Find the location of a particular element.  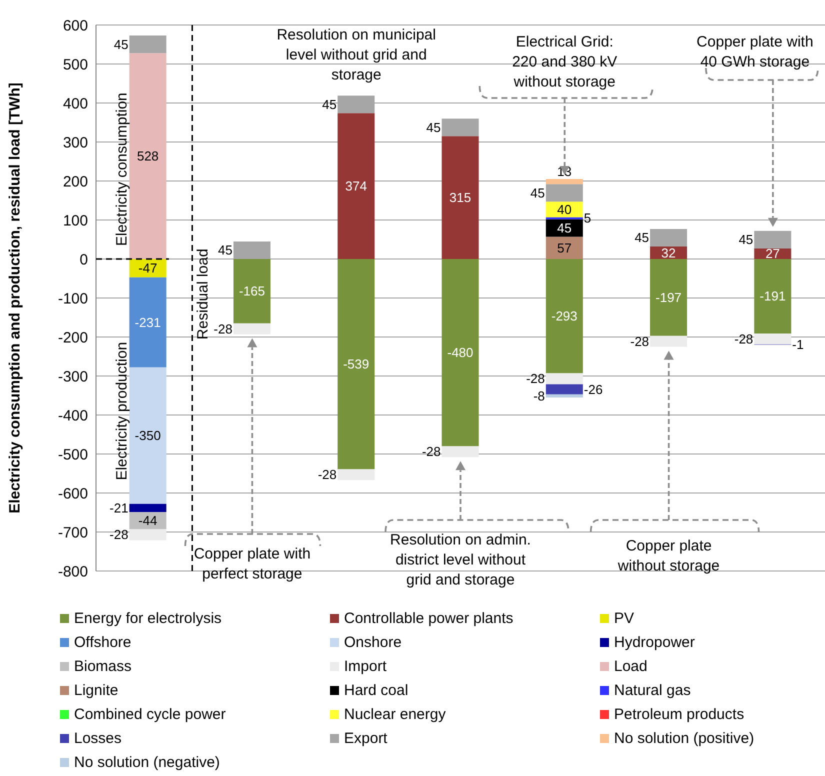

data-label: -231 is located at coordinates (147, 322).